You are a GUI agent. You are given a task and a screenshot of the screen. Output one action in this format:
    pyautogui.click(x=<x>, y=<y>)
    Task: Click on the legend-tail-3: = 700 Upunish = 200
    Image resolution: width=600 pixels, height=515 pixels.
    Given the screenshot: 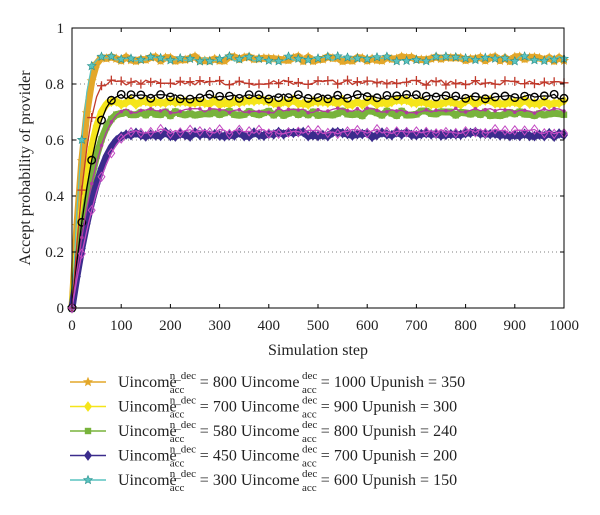 What is the action you would take?
    pyautogui.click(x=389, y=456)
    